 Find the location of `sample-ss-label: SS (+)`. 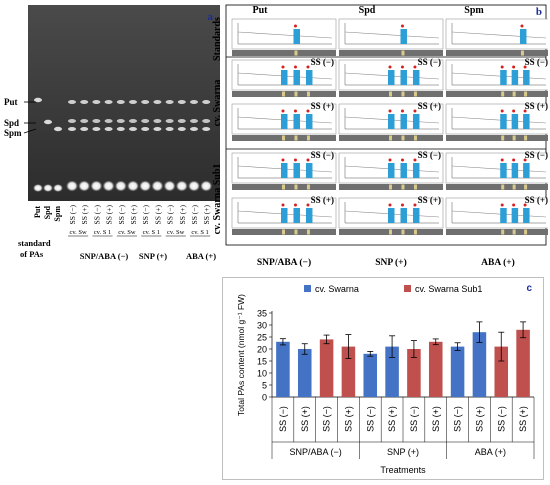

sample-ss-label: SS (+) is located at coordinates (182, 215).